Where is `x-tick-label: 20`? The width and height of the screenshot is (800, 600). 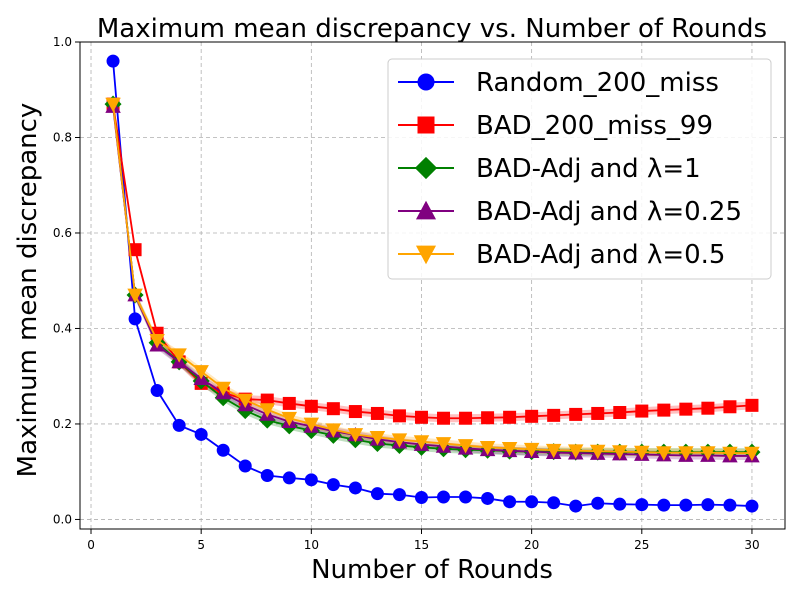 x-tick-label: 20 is located at coordinates (531, 545).